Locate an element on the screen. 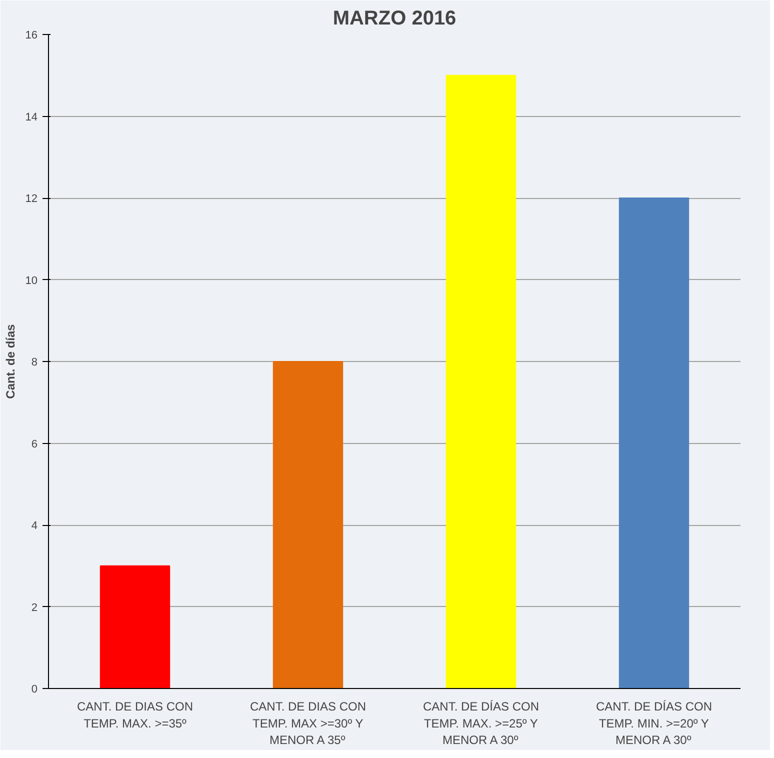 This screenshot has height=758, width=774. y-tick-label: 6 is located at coordinates (34, 444).